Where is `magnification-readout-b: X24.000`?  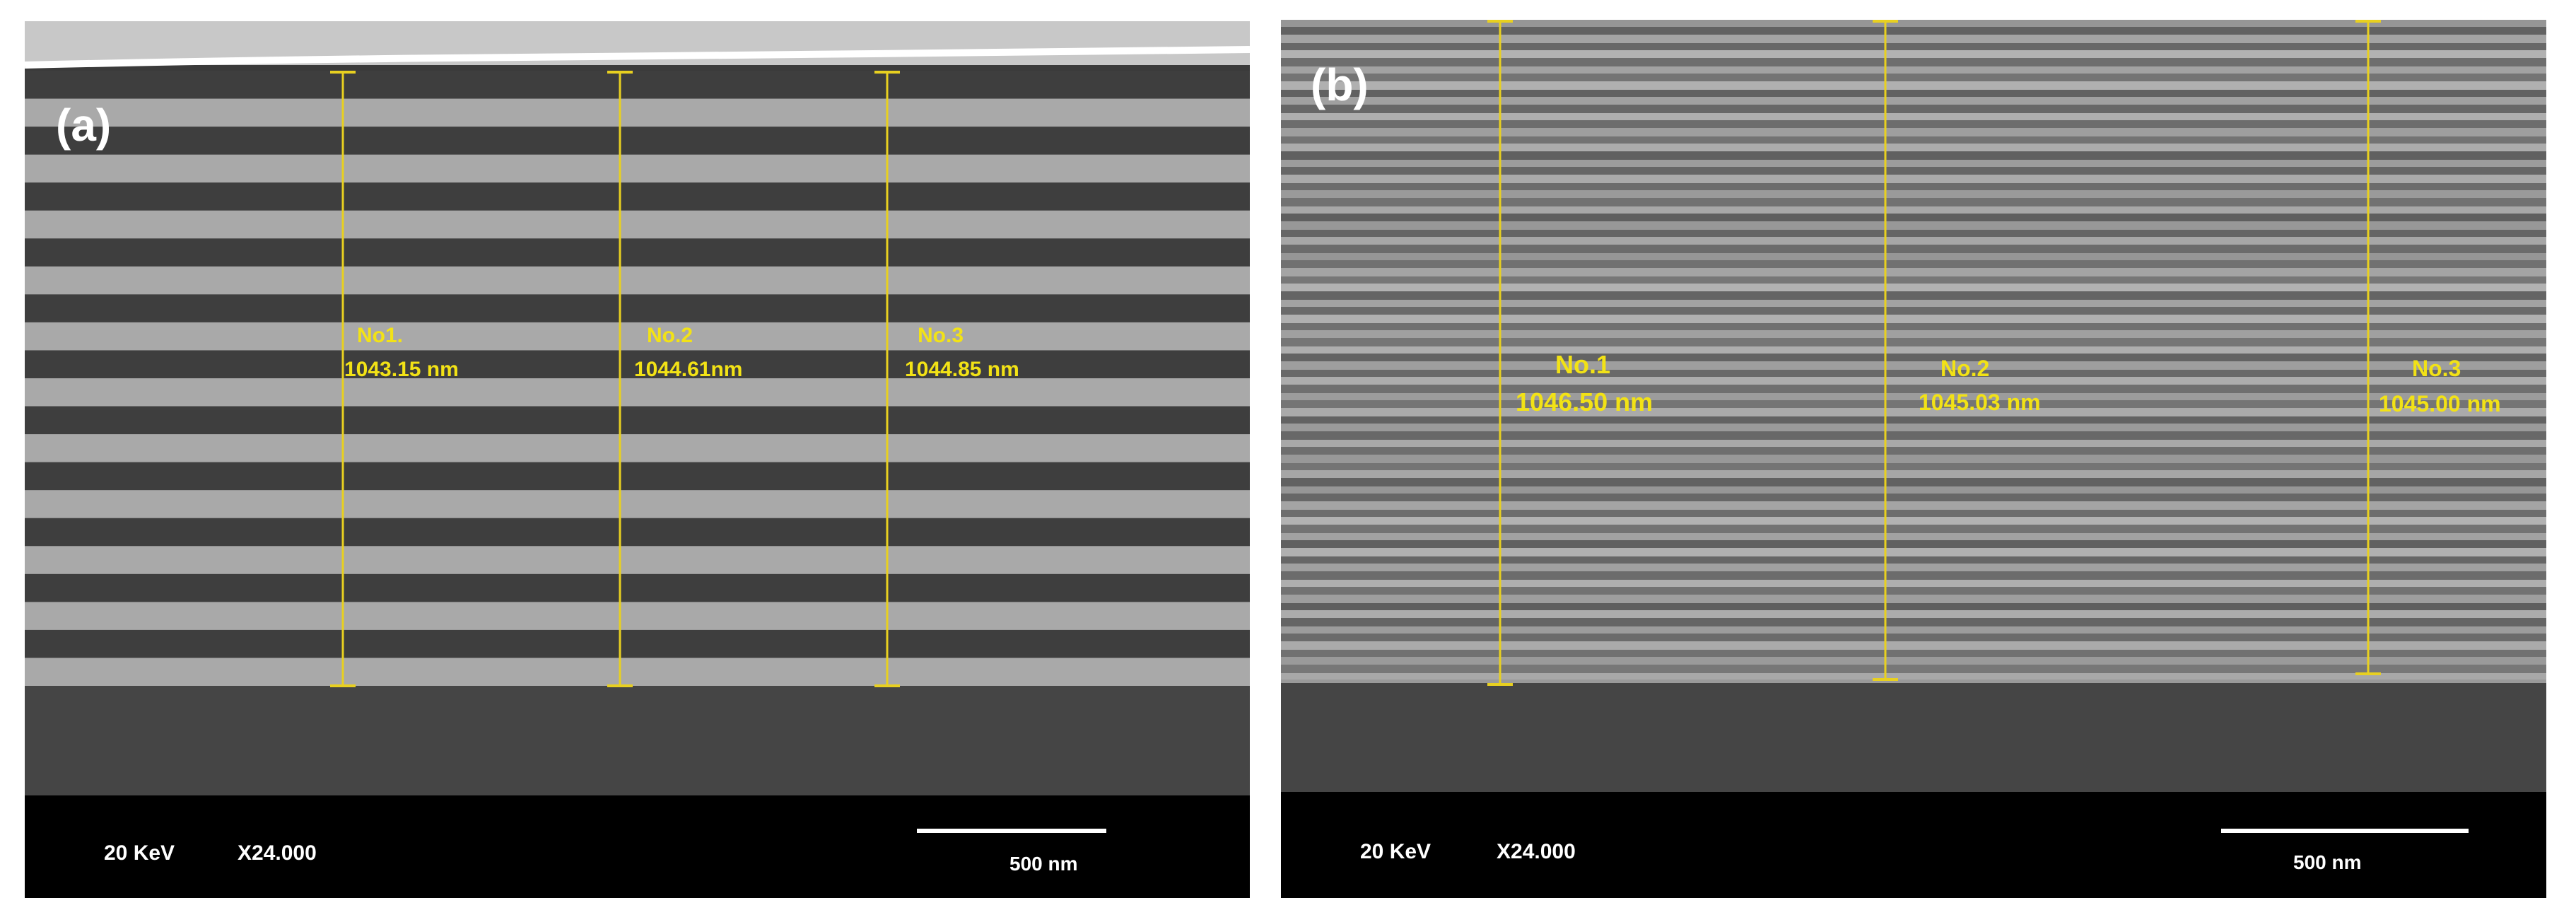
magnification-readout-b: X24.000 is located at coordinates (1536, 852).